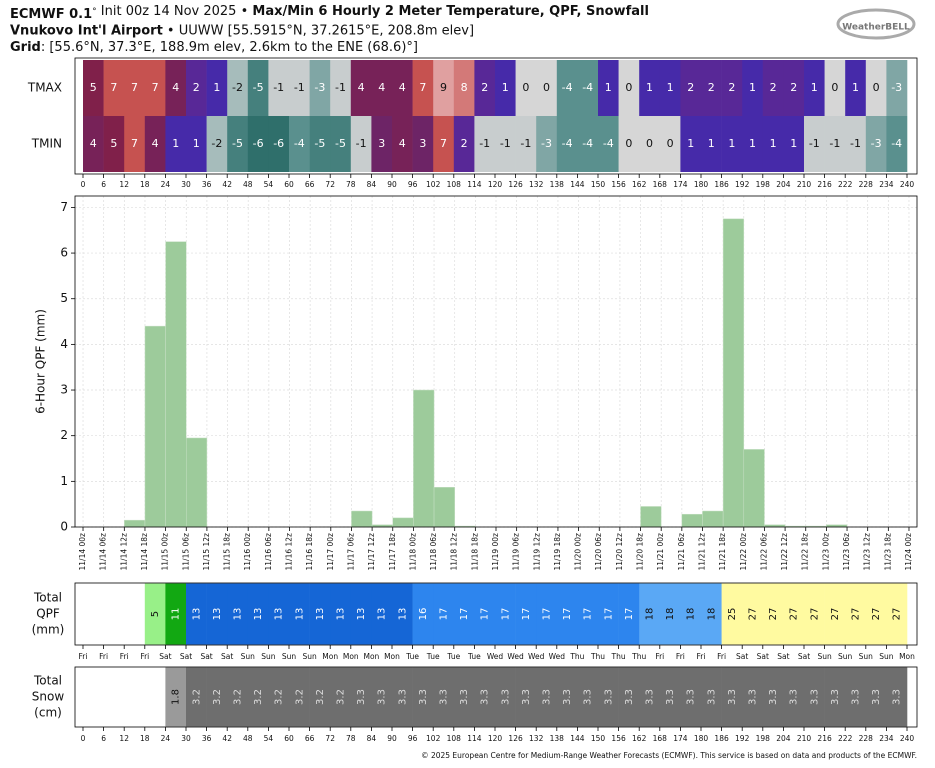 Image resolution: width=935 pixels, height=768 pixels. Describe the element at coordinates (433, 184) in the screenshot. I see `x-tick-label: 102` at that location.